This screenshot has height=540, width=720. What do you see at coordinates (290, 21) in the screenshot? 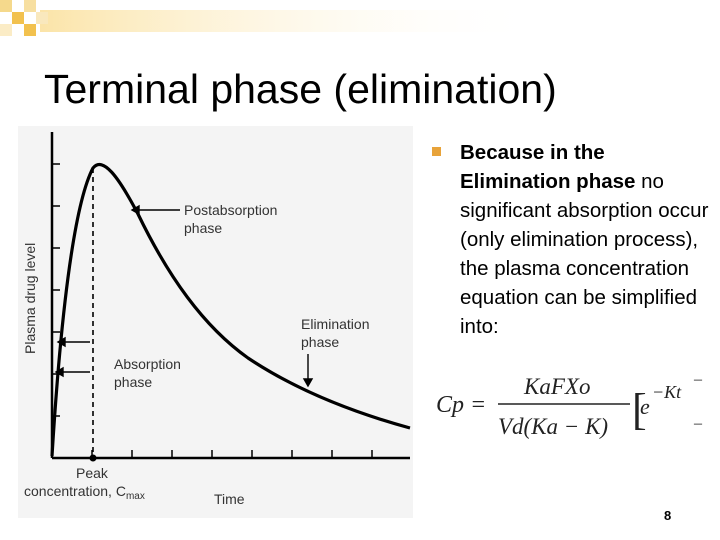
I see `corner-fade-bar` at bounding box center [290, 21].